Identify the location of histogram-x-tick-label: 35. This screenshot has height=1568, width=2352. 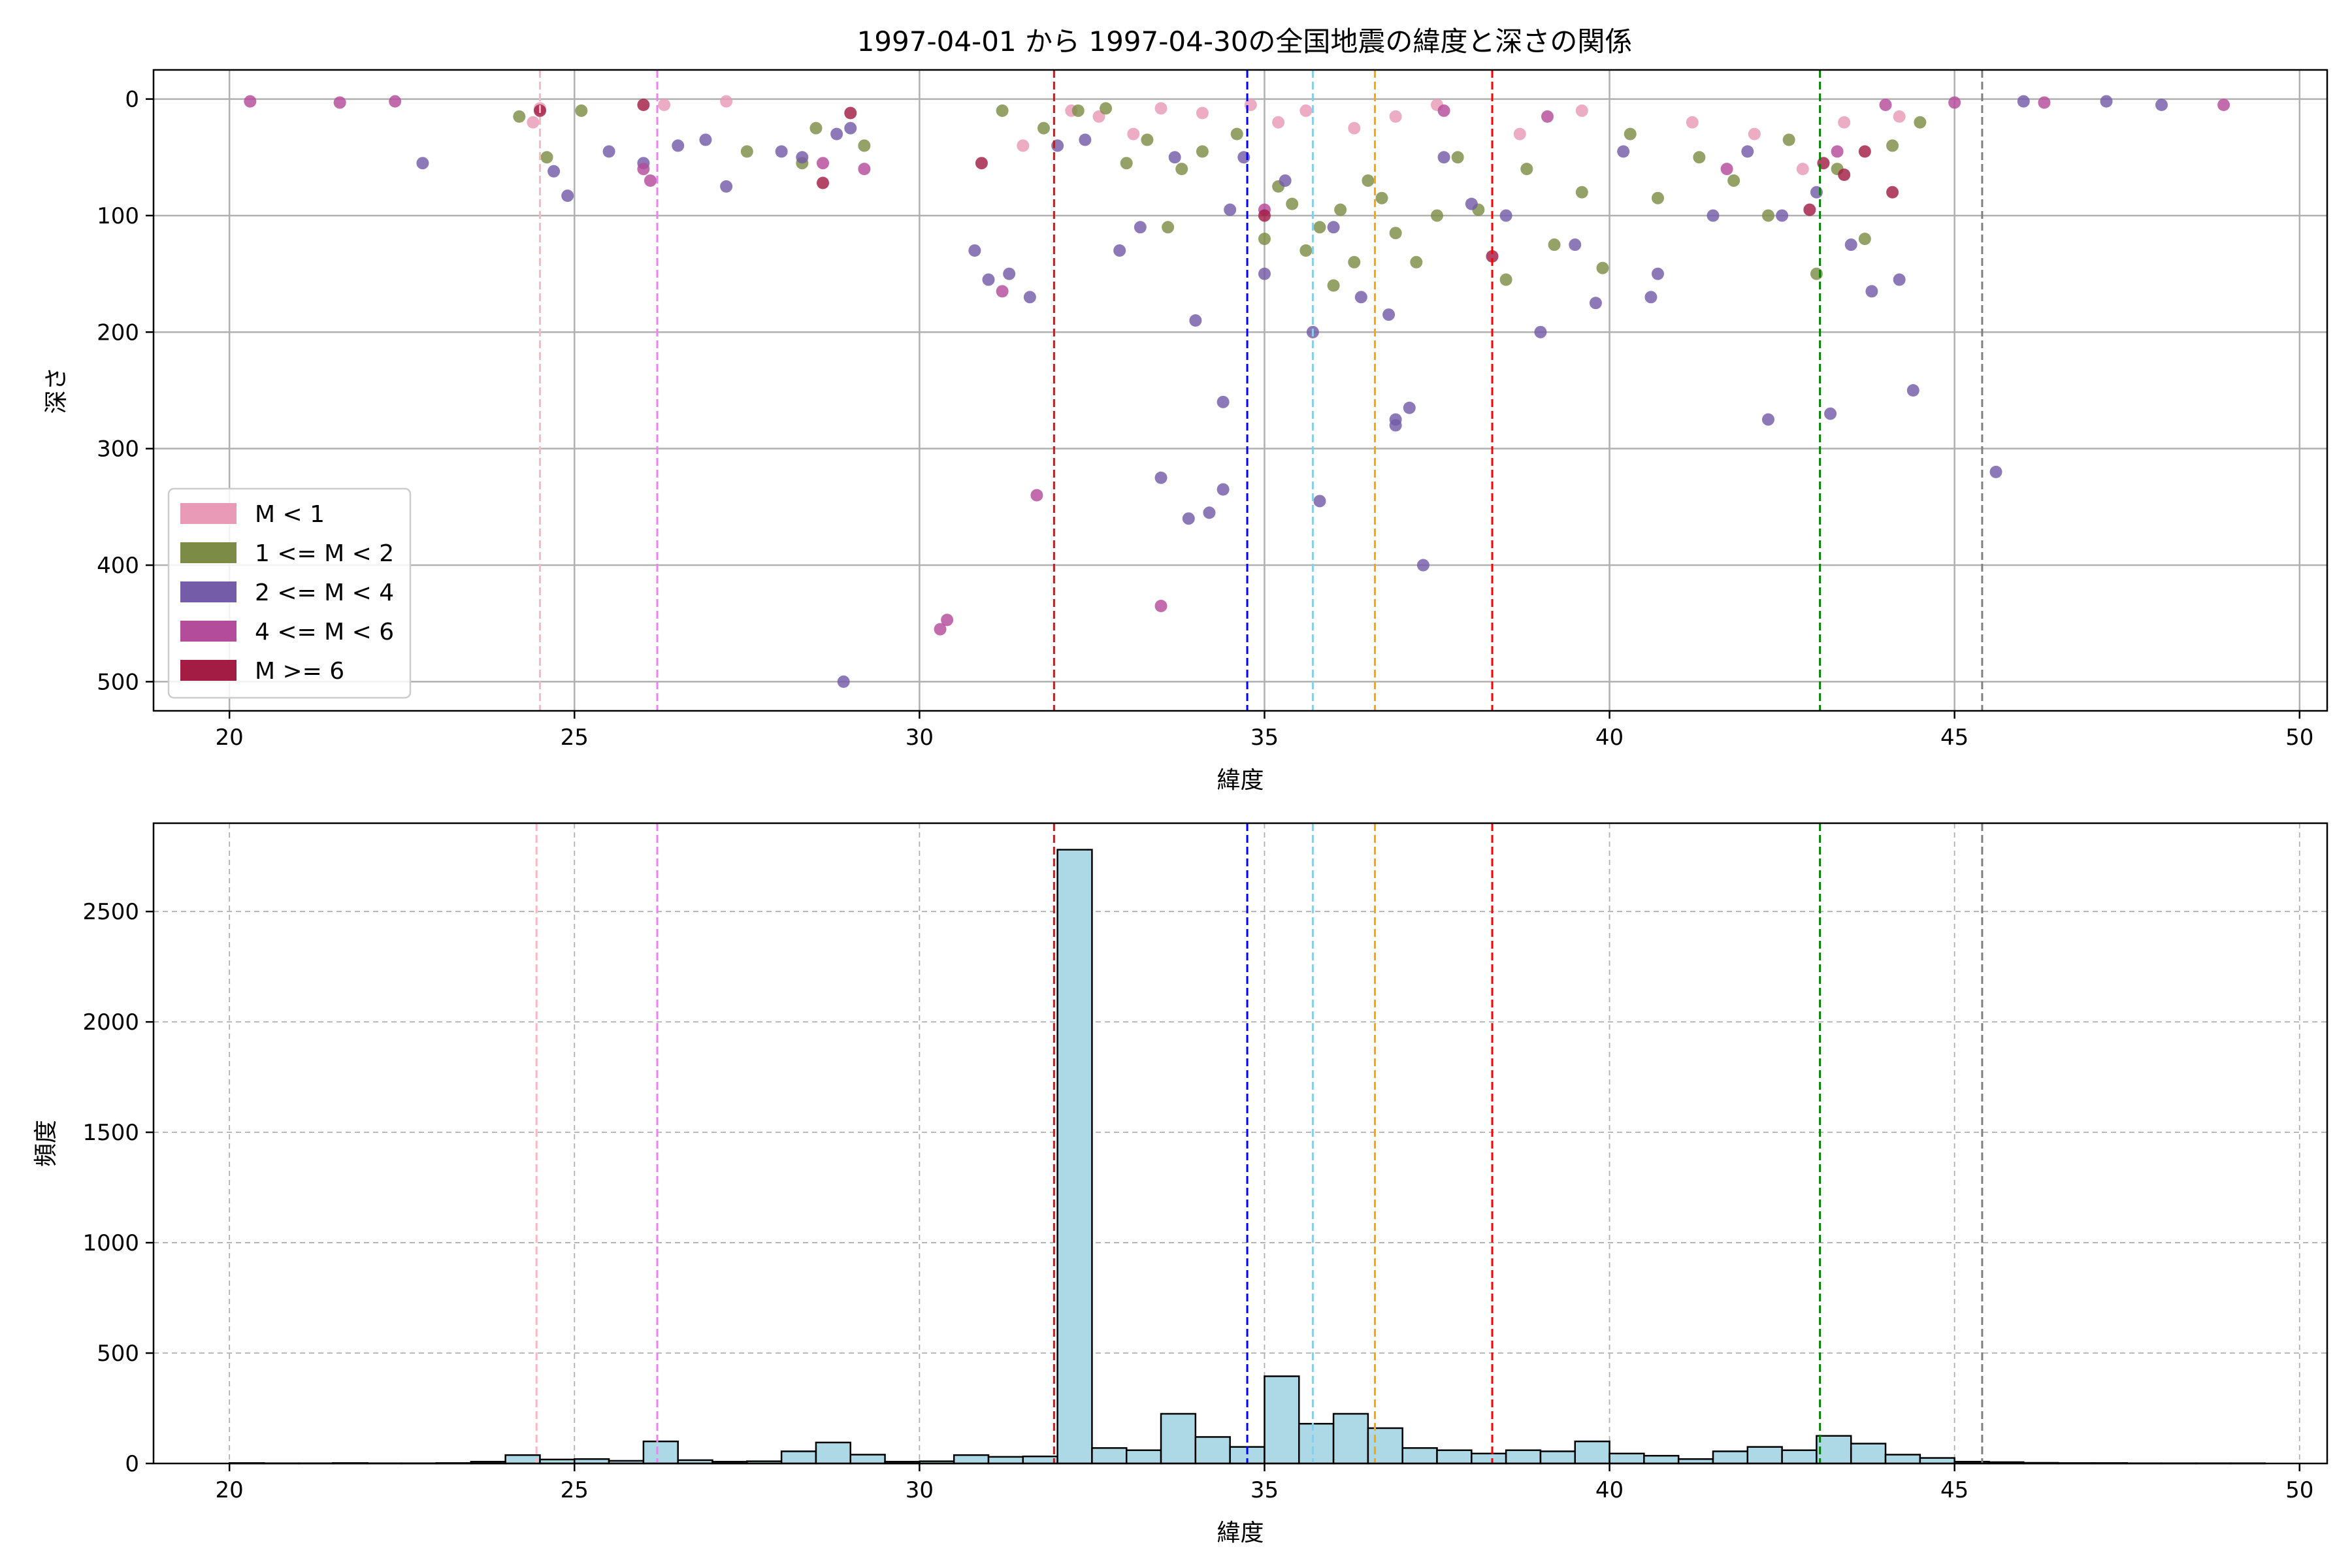
(1264, 1490).